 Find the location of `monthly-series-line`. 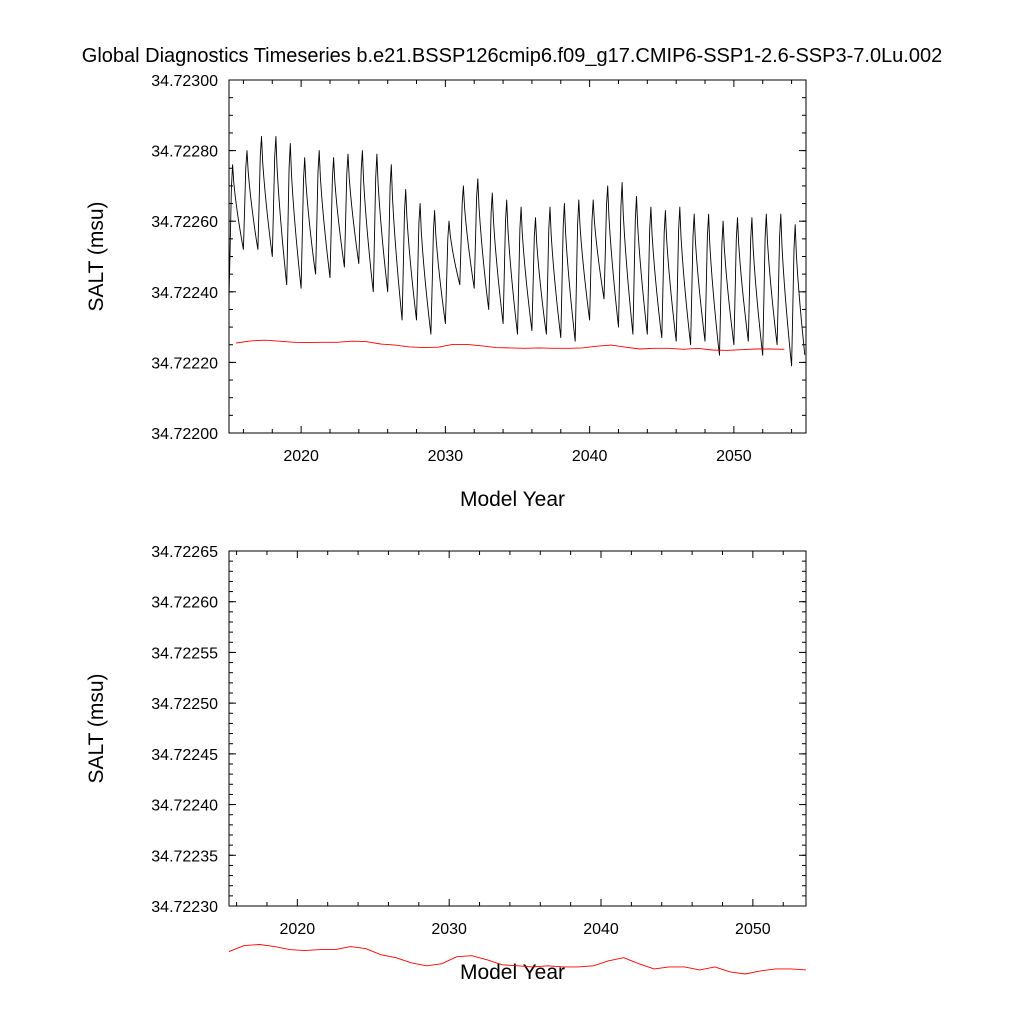

monthly-series-line is located at coordinates (517, 251).